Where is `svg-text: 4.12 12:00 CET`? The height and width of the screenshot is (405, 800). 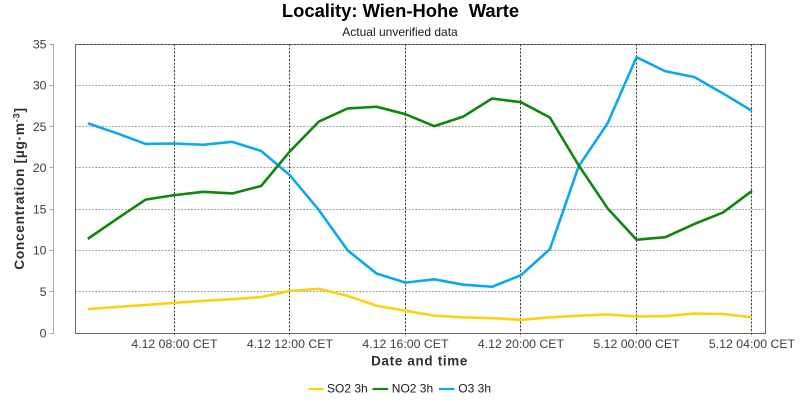 svg-text: 4.12 12:00 CET is located at coordinates (290, 344).